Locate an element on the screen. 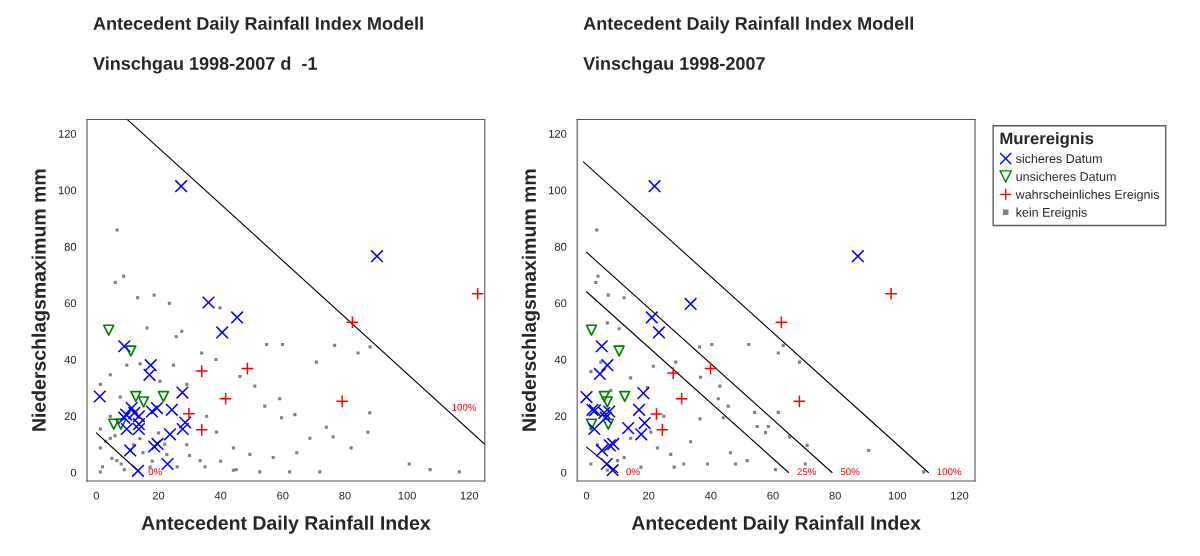 Image resolution: width=1200 pixels, height=556 pixels. x-tick-label: 120 is located at coordinates (960, 495).